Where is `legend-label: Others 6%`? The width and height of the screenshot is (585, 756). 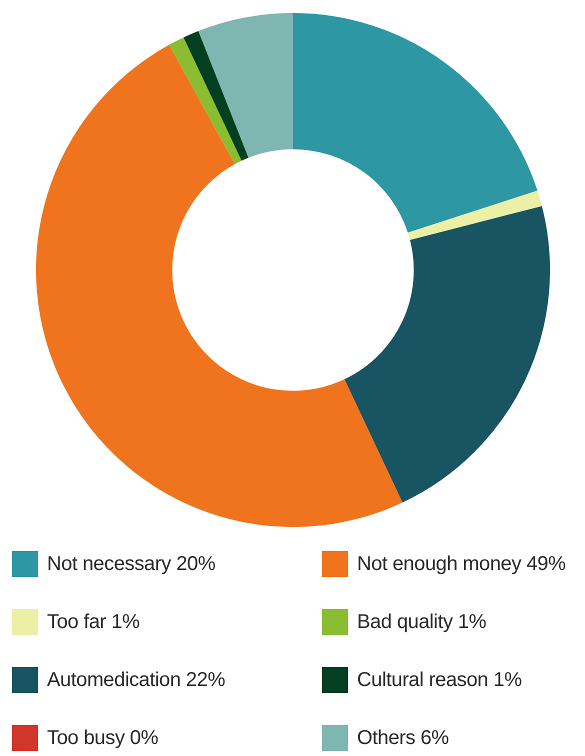 legend-label: Others 6% is located at coordinates (403, 738).